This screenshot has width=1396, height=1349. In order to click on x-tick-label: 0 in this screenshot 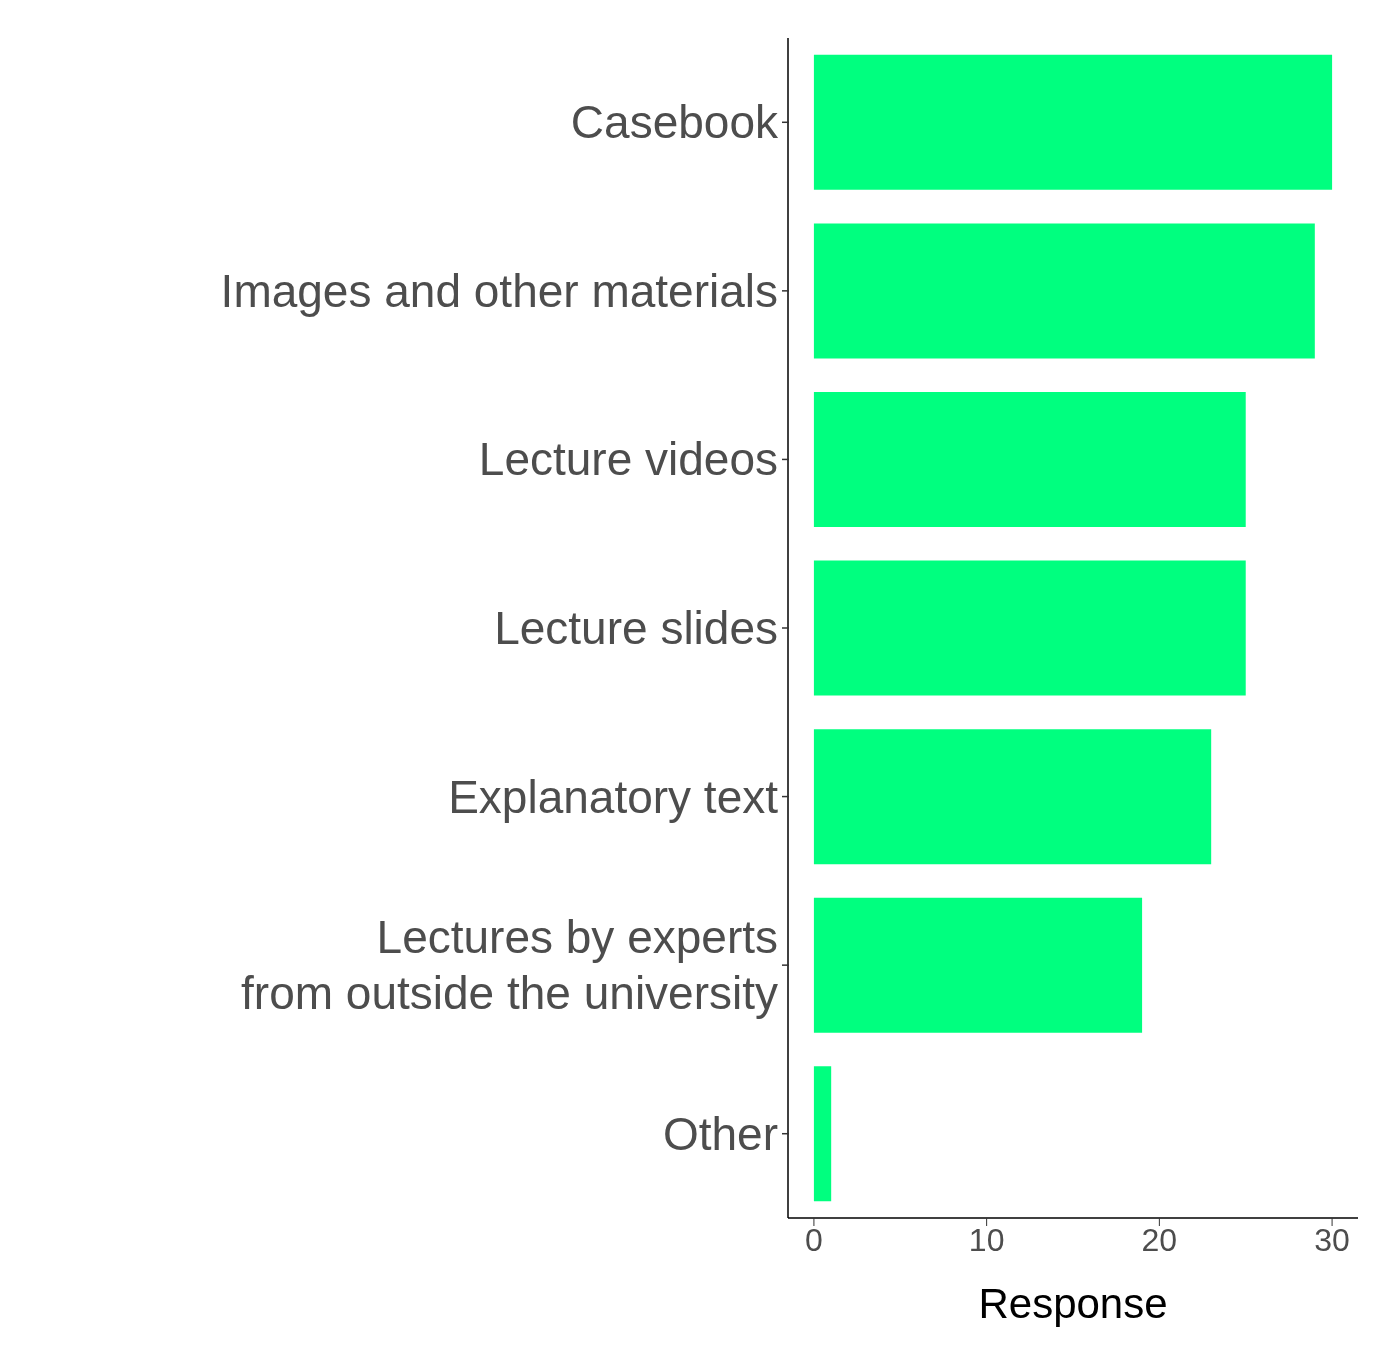, I will do `click(814, 1239)`.